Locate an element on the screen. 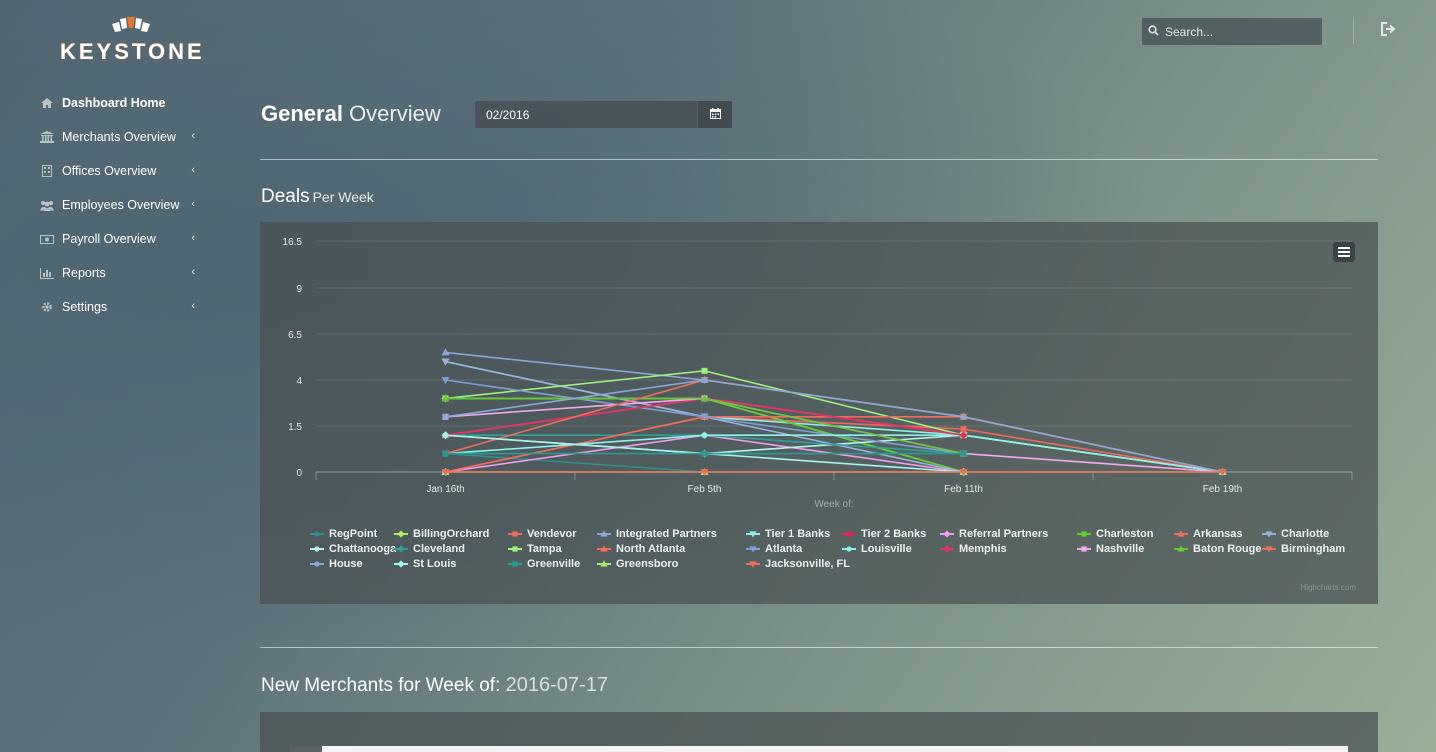  new-merchants-panel is located at coordinates (819, 732).